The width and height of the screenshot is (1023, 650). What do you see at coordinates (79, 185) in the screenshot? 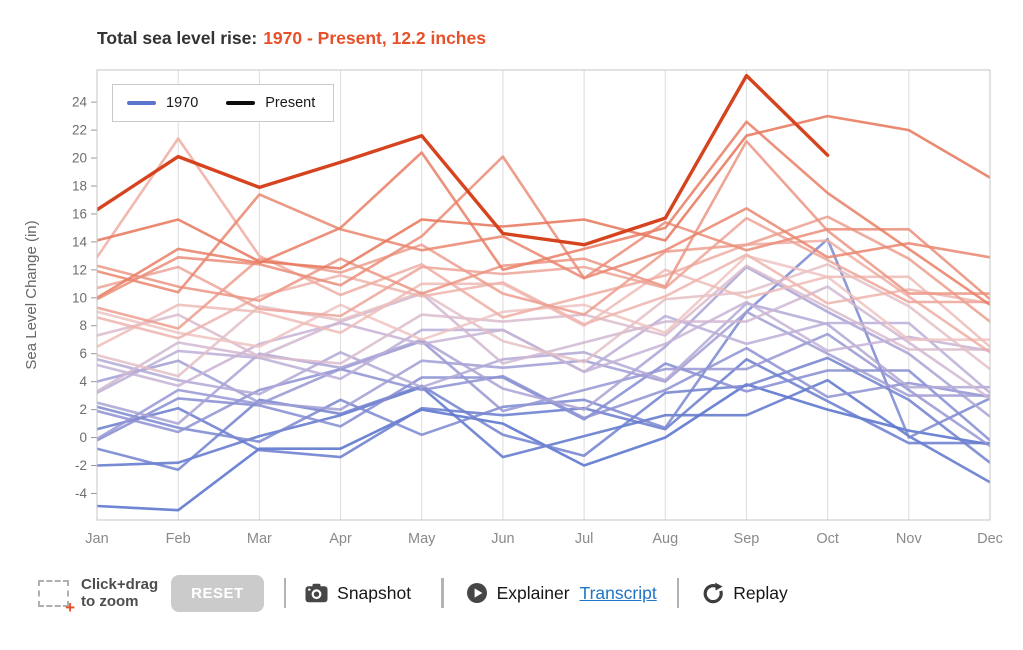
I see `y-tick-label: 18` at bounding box center [79, 185].